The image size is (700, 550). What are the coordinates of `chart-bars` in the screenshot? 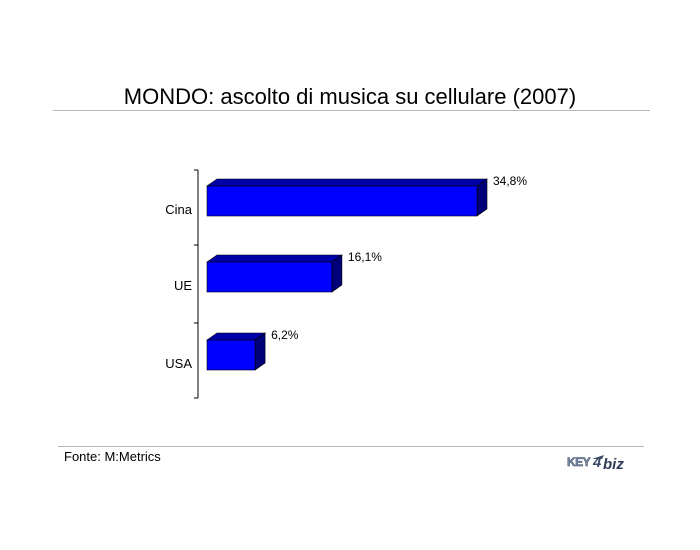 It's located at (347, 274).